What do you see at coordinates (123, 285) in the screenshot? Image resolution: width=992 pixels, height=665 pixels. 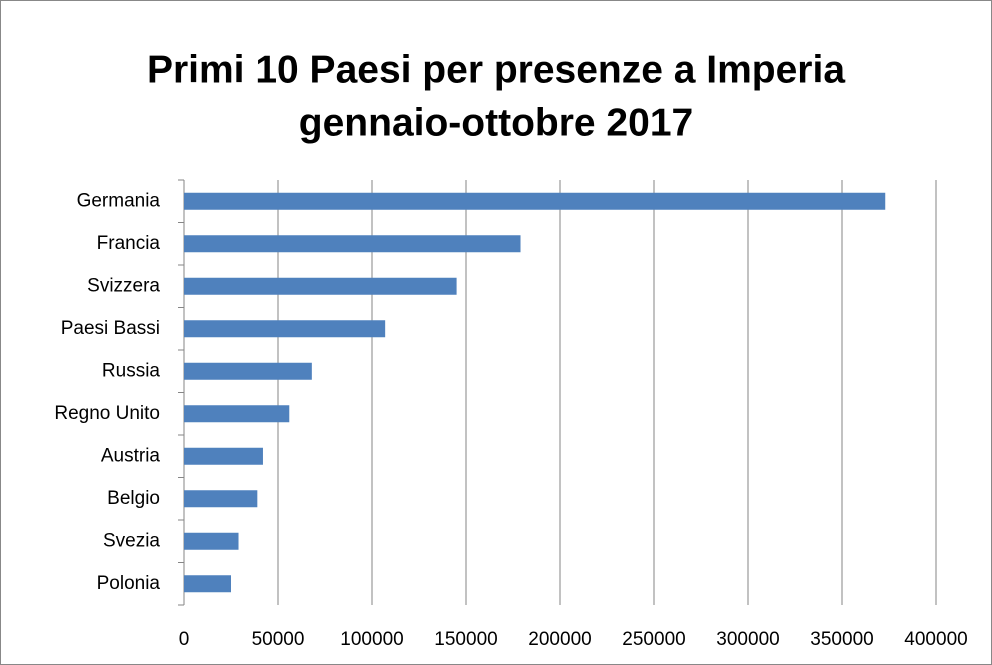 I see `y-tick-label: Svizzera` at bounding box center [123, 285].